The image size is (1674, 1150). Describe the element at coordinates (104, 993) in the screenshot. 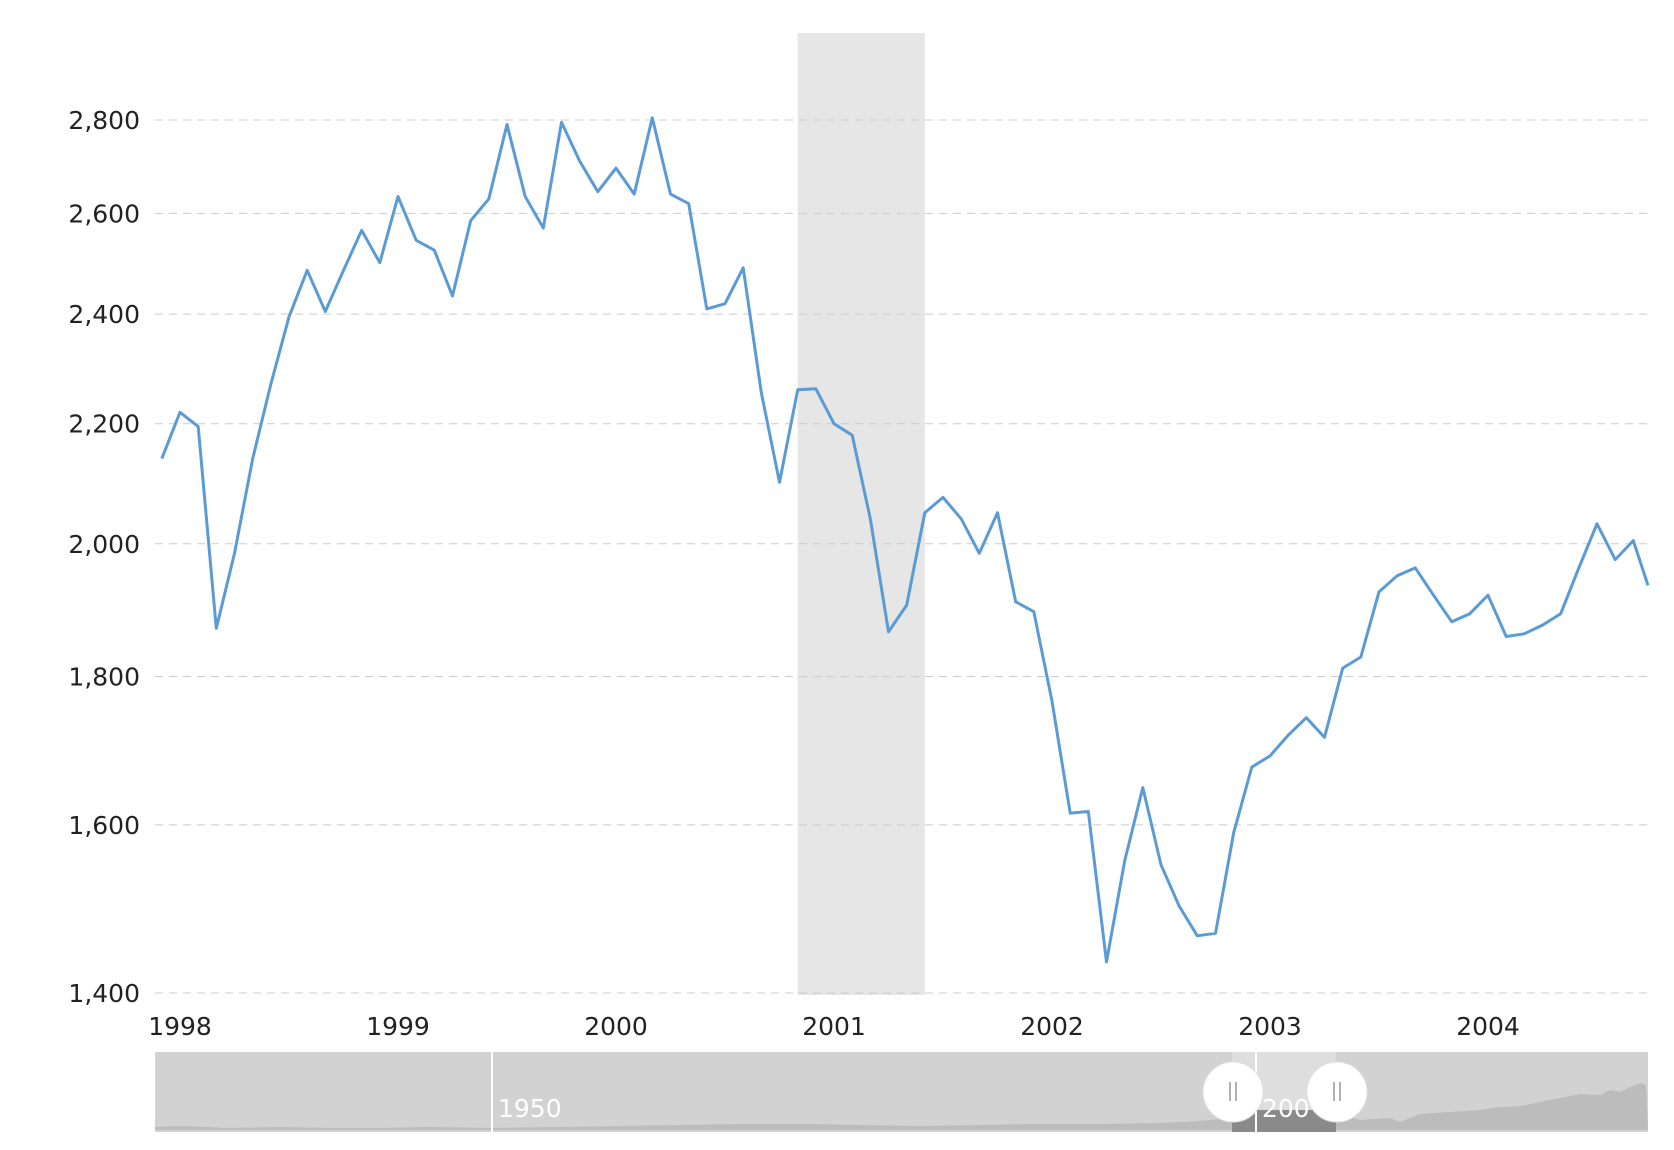

I see `y-tick-label: 1,400` at that location.